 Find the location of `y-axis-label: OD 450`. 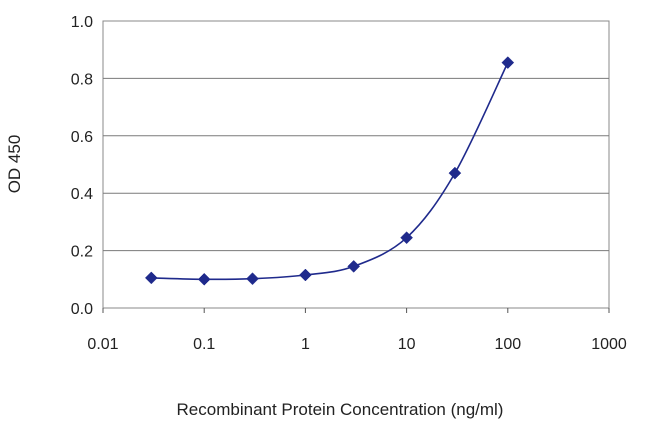

y-axis-label: OD 450 is located at coordinates (14, 164).